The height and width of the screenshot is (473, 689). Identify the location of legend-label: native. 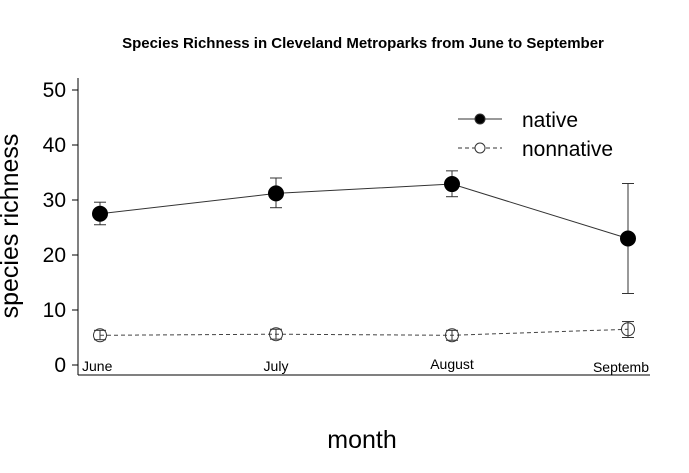
(550, 120).